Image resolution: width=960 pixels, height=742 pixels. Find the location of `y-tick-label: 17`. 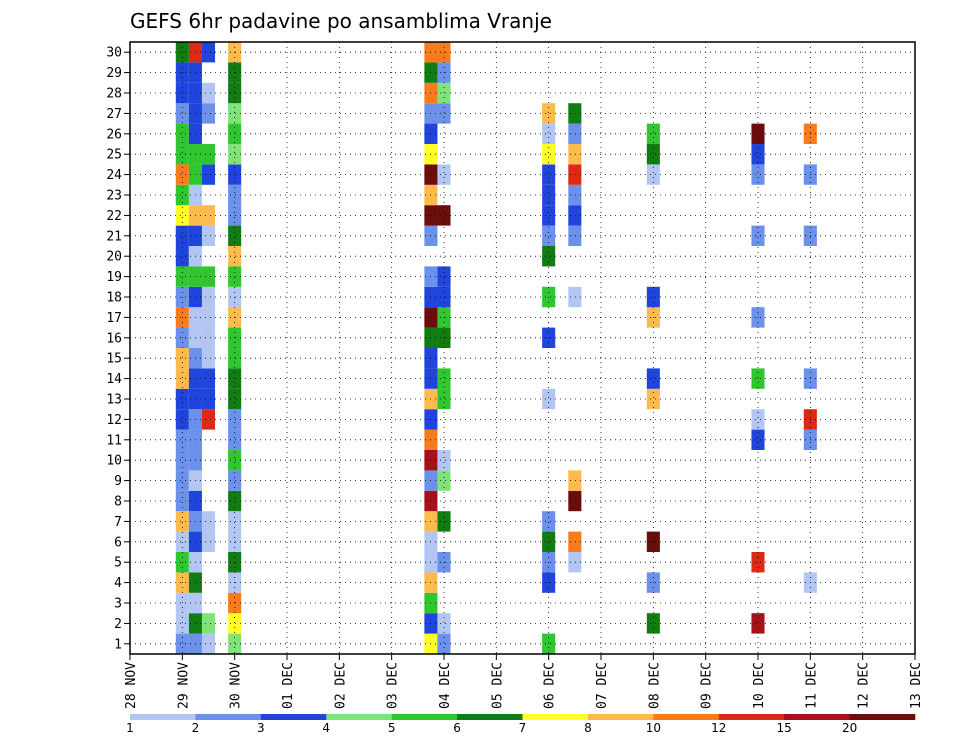

y-tick-label: 17 is located at coordinates (114, 318).